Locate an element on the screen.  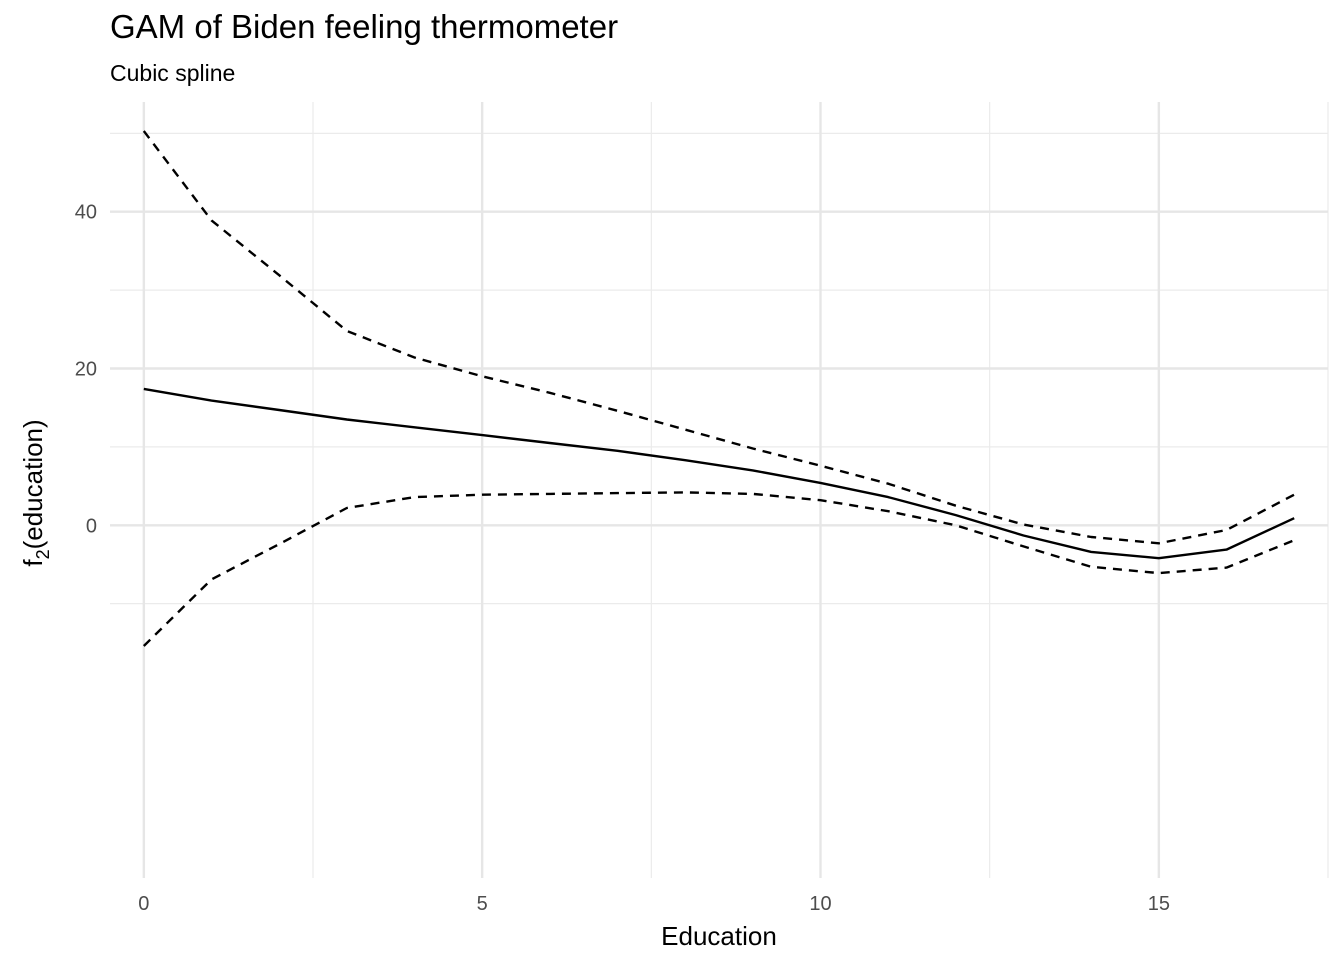
y-axis-title-subscript: 2 is located at coordinates (43, 554).